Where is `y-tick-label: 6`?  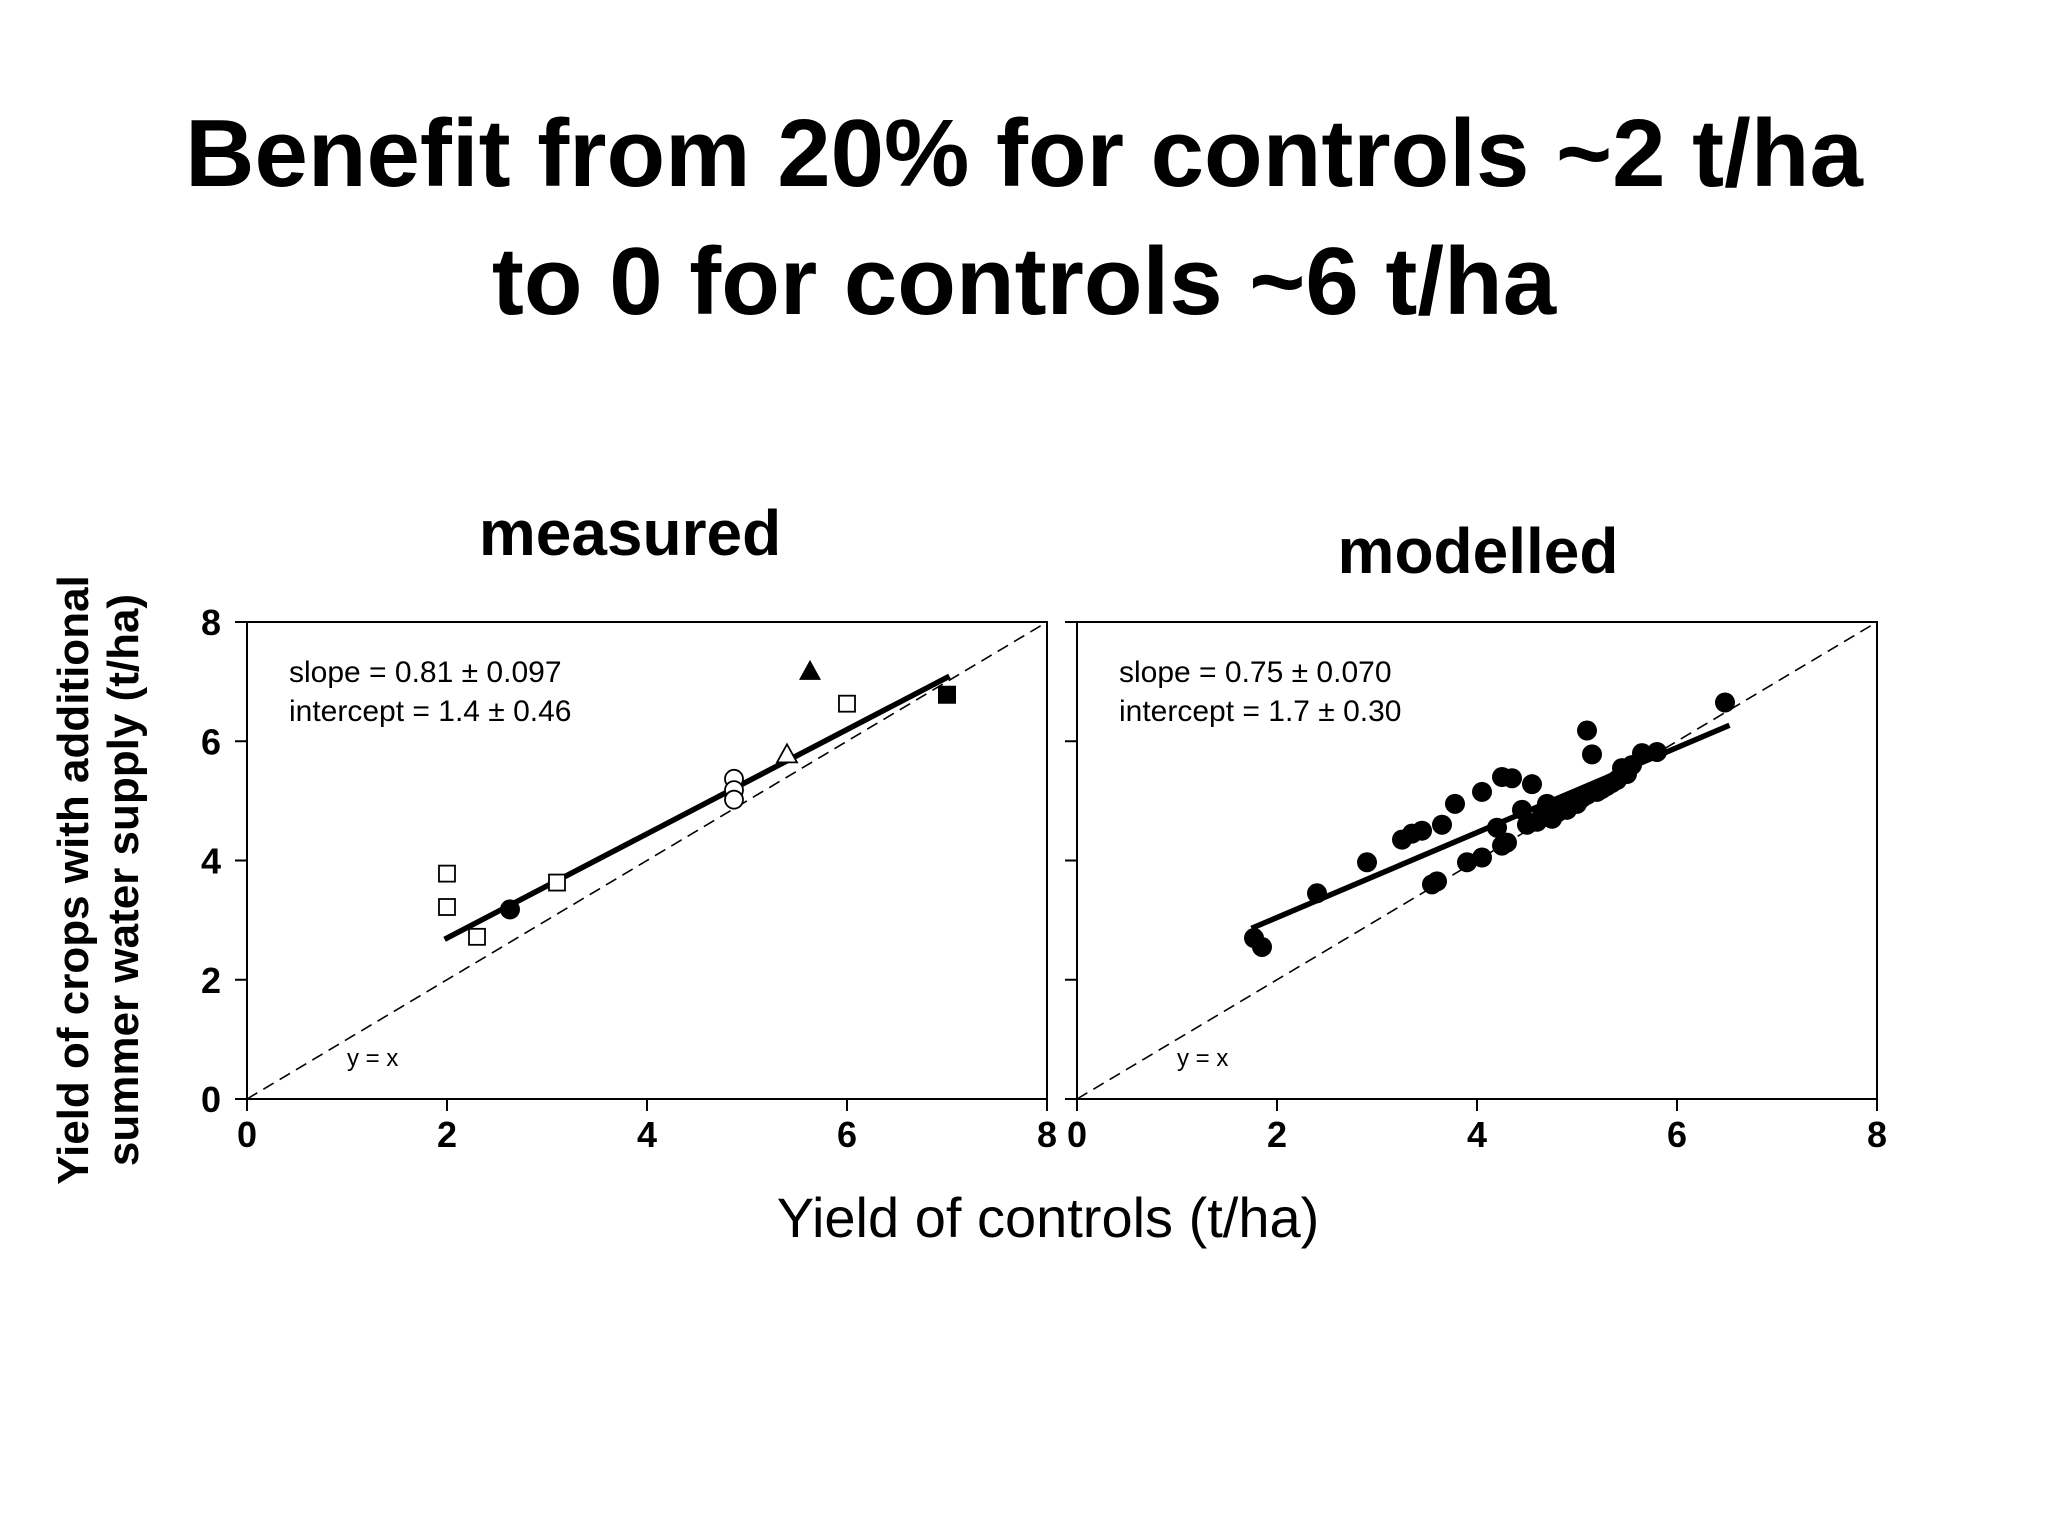
y-tick-label: 6 is located at coordinates (211, 741).